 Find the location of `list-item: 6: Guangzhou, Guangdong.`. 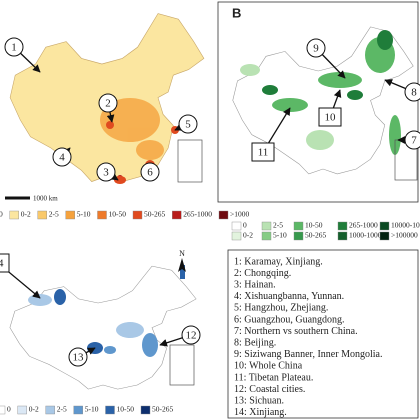

list-item: 6: Guangzhou, Guangdong. is located at coordinates (289, 319).